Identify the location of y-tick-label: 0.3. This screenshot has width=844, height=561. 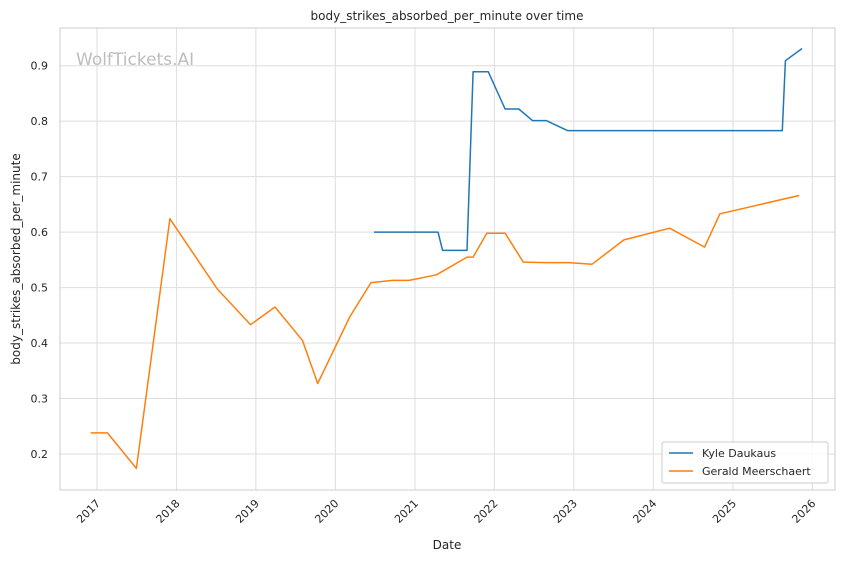
(40, 398).